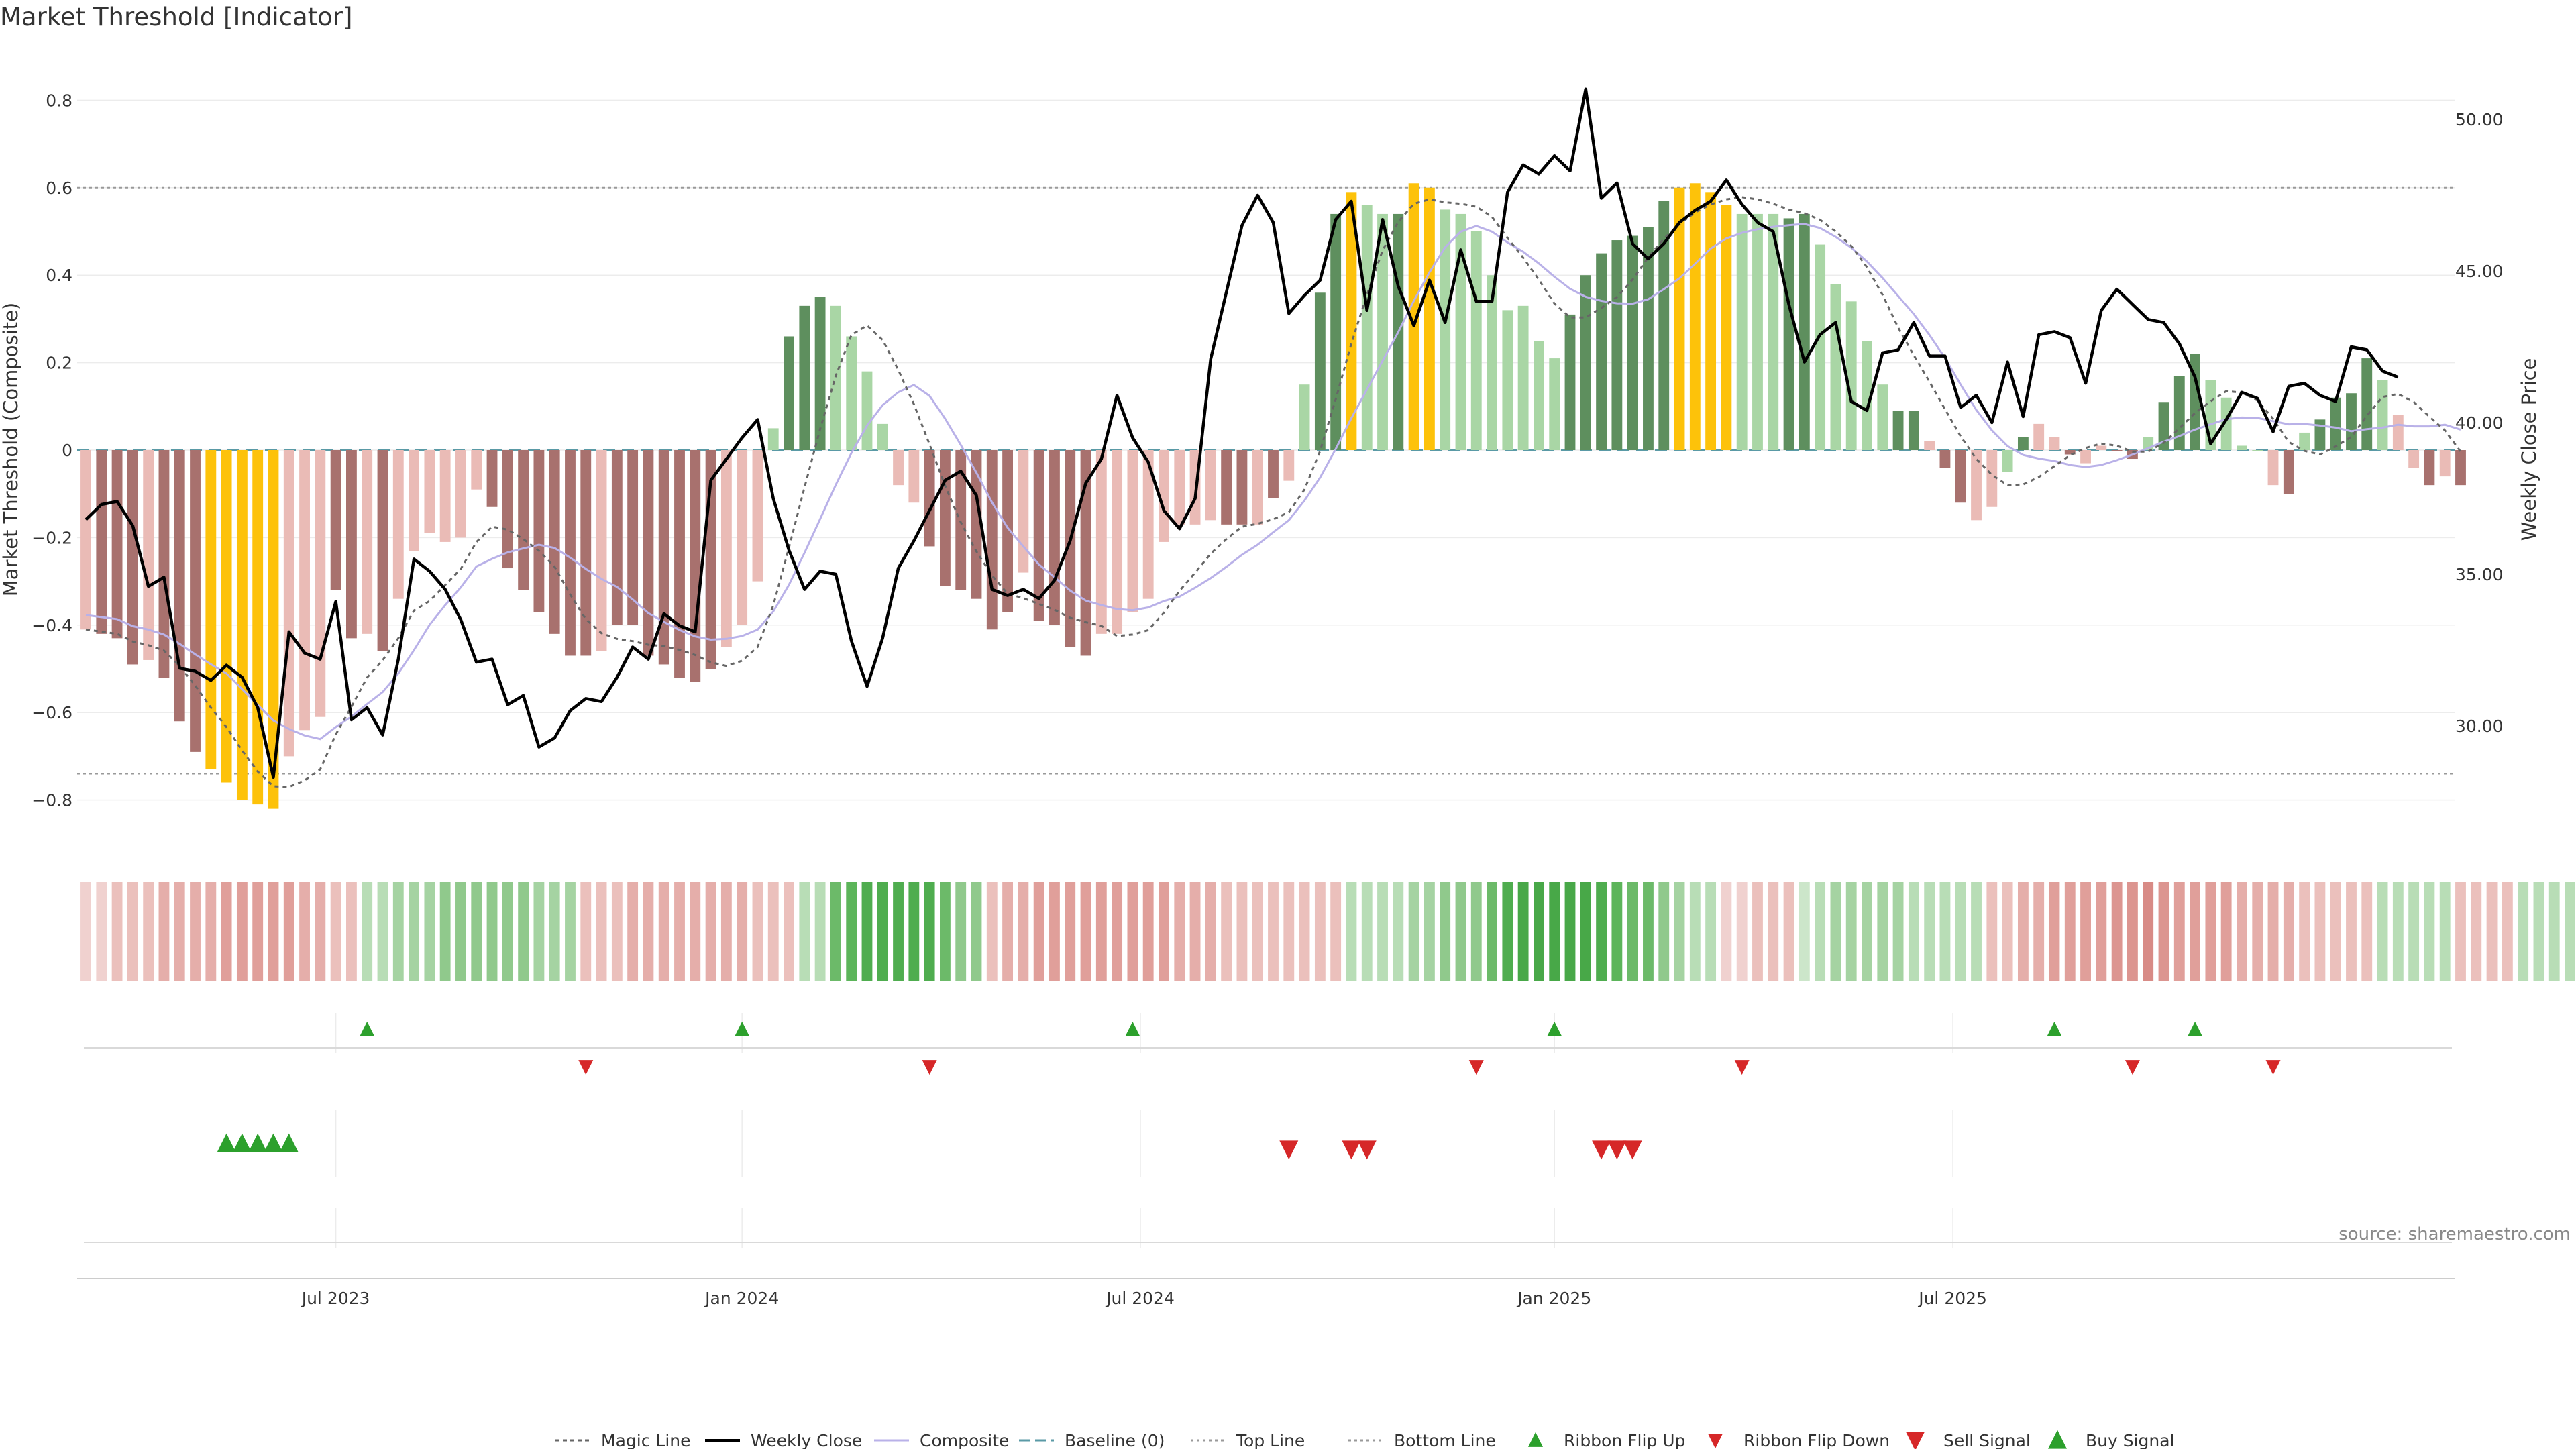 The height and width of the screenshot is (1449, 2576). I want to click on sell-signal-marker, so click(1601, 1150).